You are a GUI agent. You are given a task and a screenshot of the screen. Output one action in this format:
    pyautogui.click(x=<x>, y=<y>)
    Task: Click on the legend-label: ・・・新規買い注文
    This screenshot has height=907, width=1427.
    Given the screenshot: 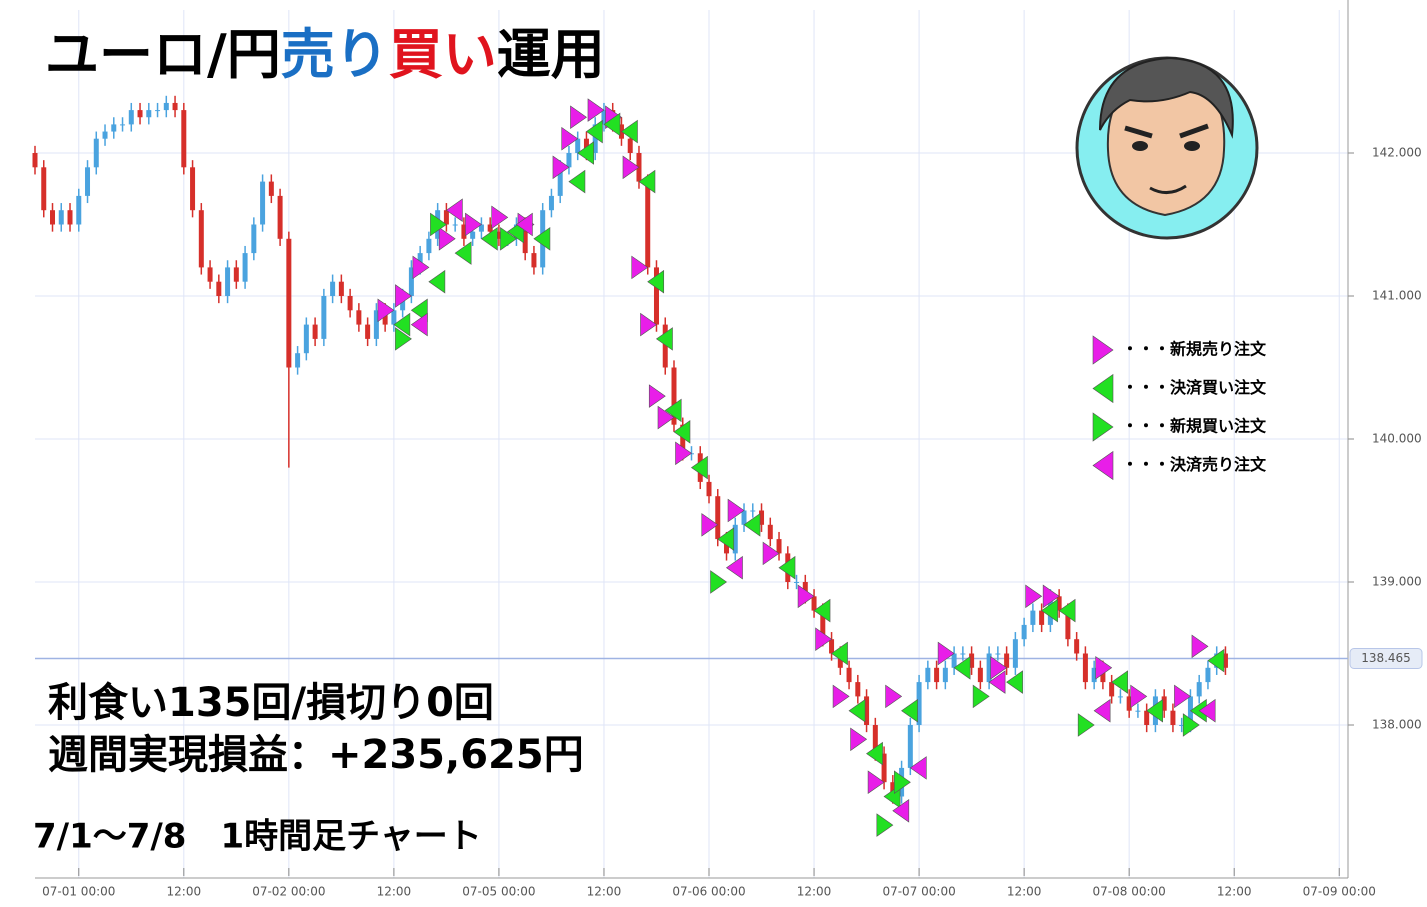 What is the action you would take?
    pyautogui.click(x=1194, y=426)
    